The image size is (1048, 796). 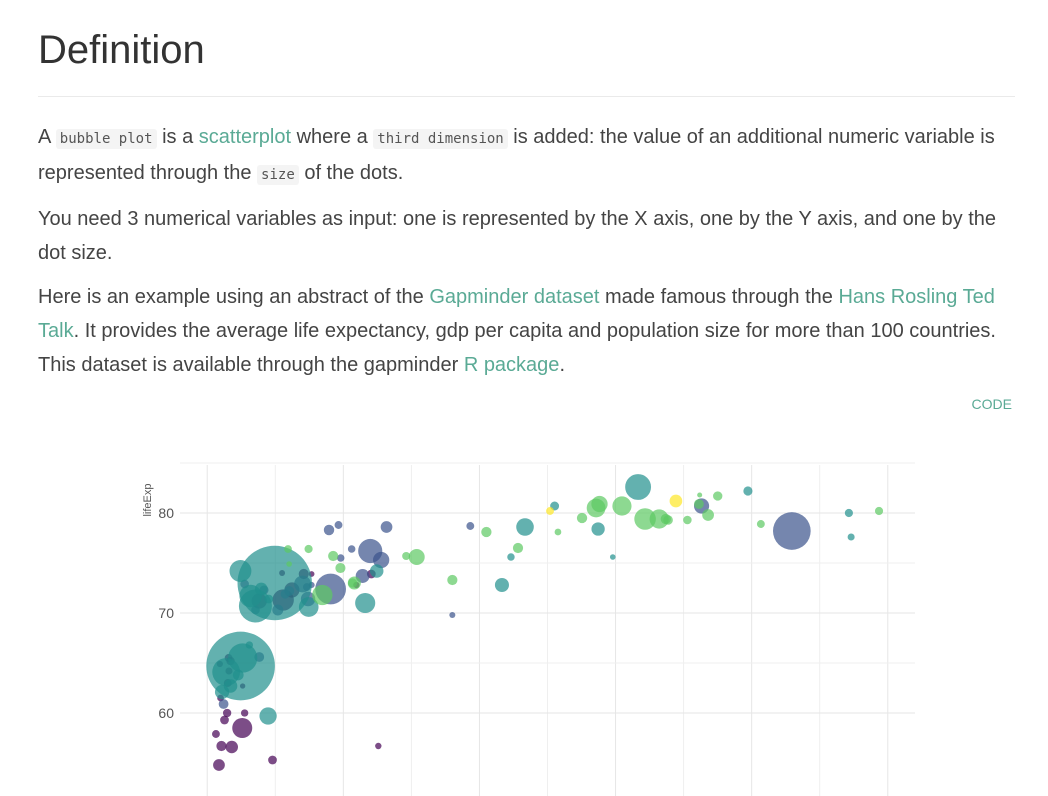 What do you see at coordinates (440, 139) in the screenshot?
I see `inline-code: third dimension` at bounding box center [440, 139].